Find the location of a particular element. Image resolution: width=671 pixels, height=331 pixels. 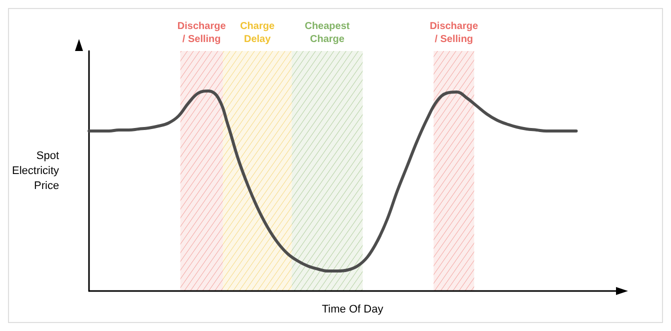

text: Charge Delay is located at coordinates (257, 33).